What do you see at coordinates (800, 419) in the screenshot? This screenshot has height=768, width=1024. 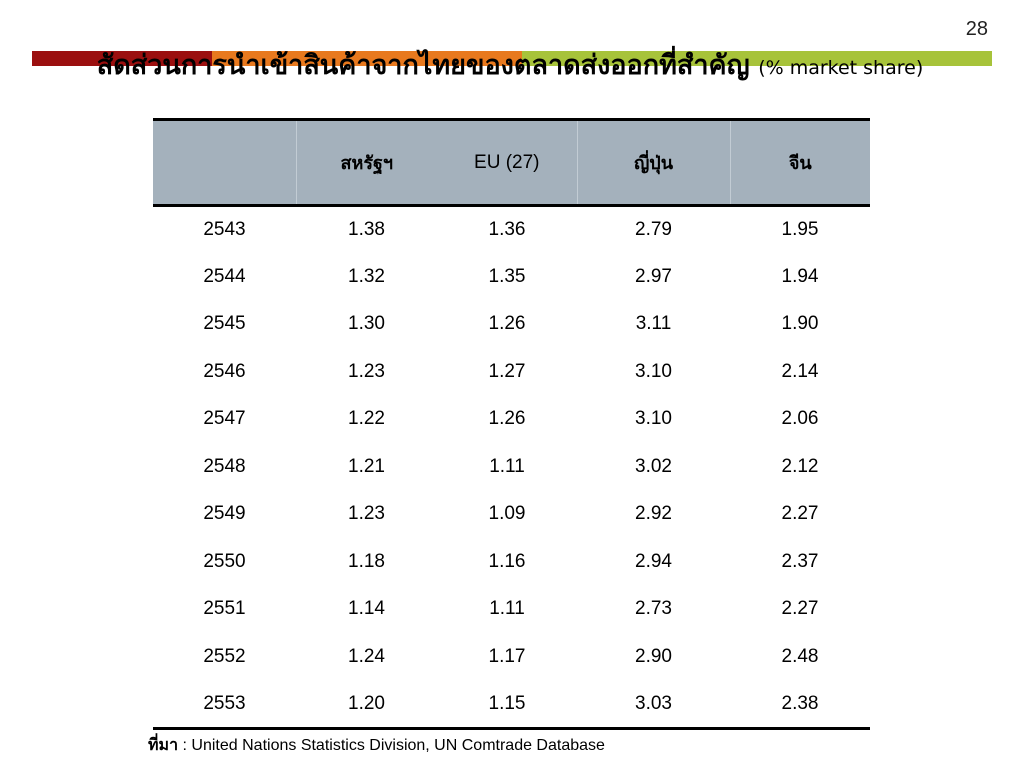 I see `cell-china: 2.06` at bounding box center [800, 419].